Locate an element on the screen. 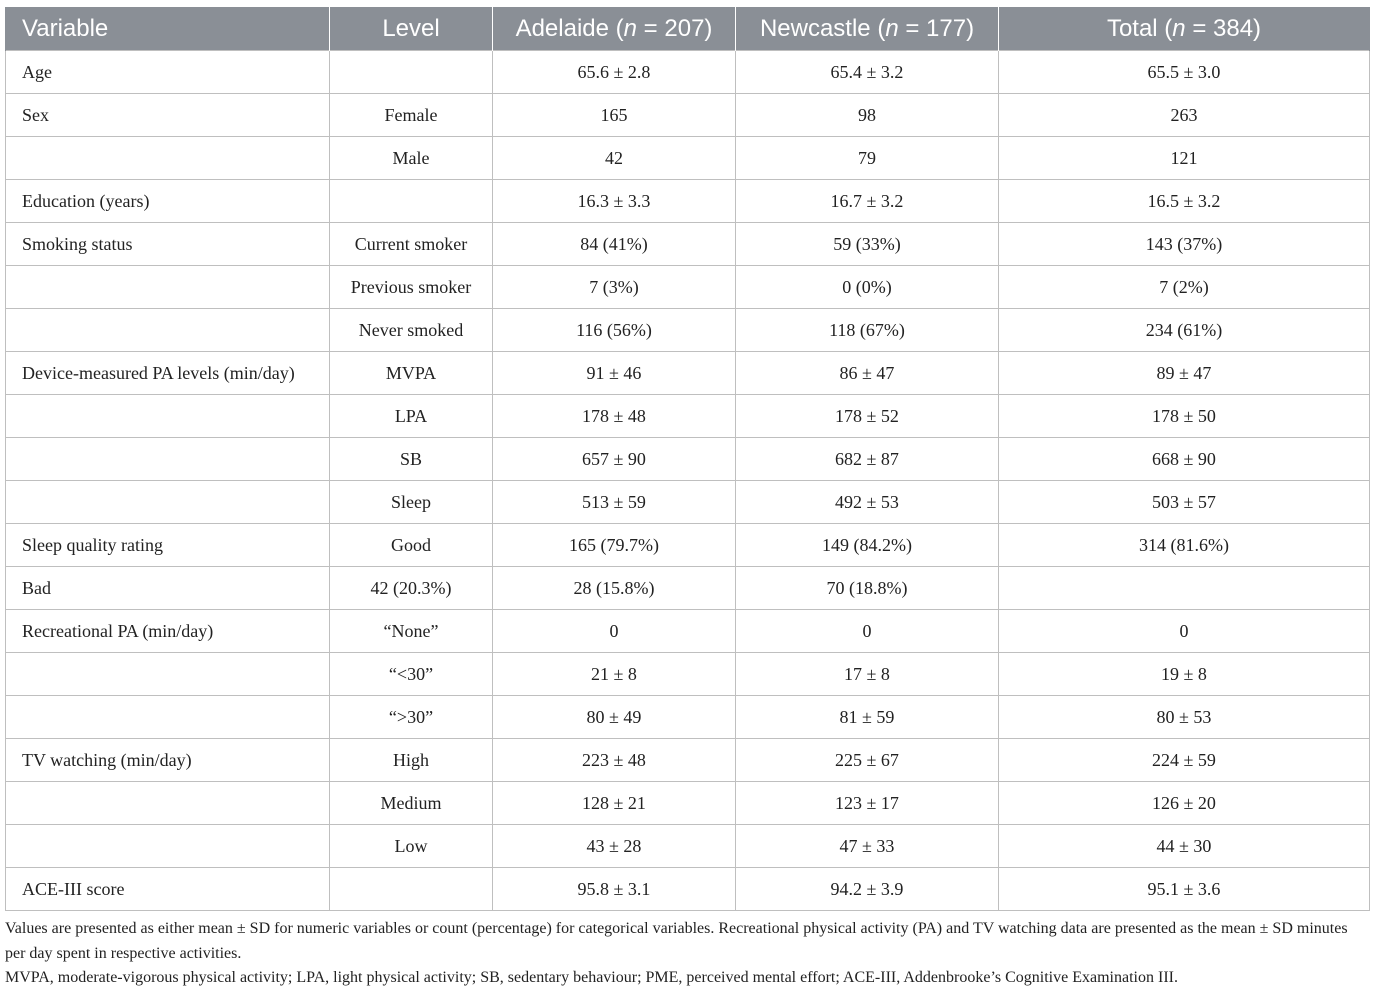 This screenshot has height=992, width=1375. cell-newcastle: 492 ± 53 is located at coordinates (867, 502).